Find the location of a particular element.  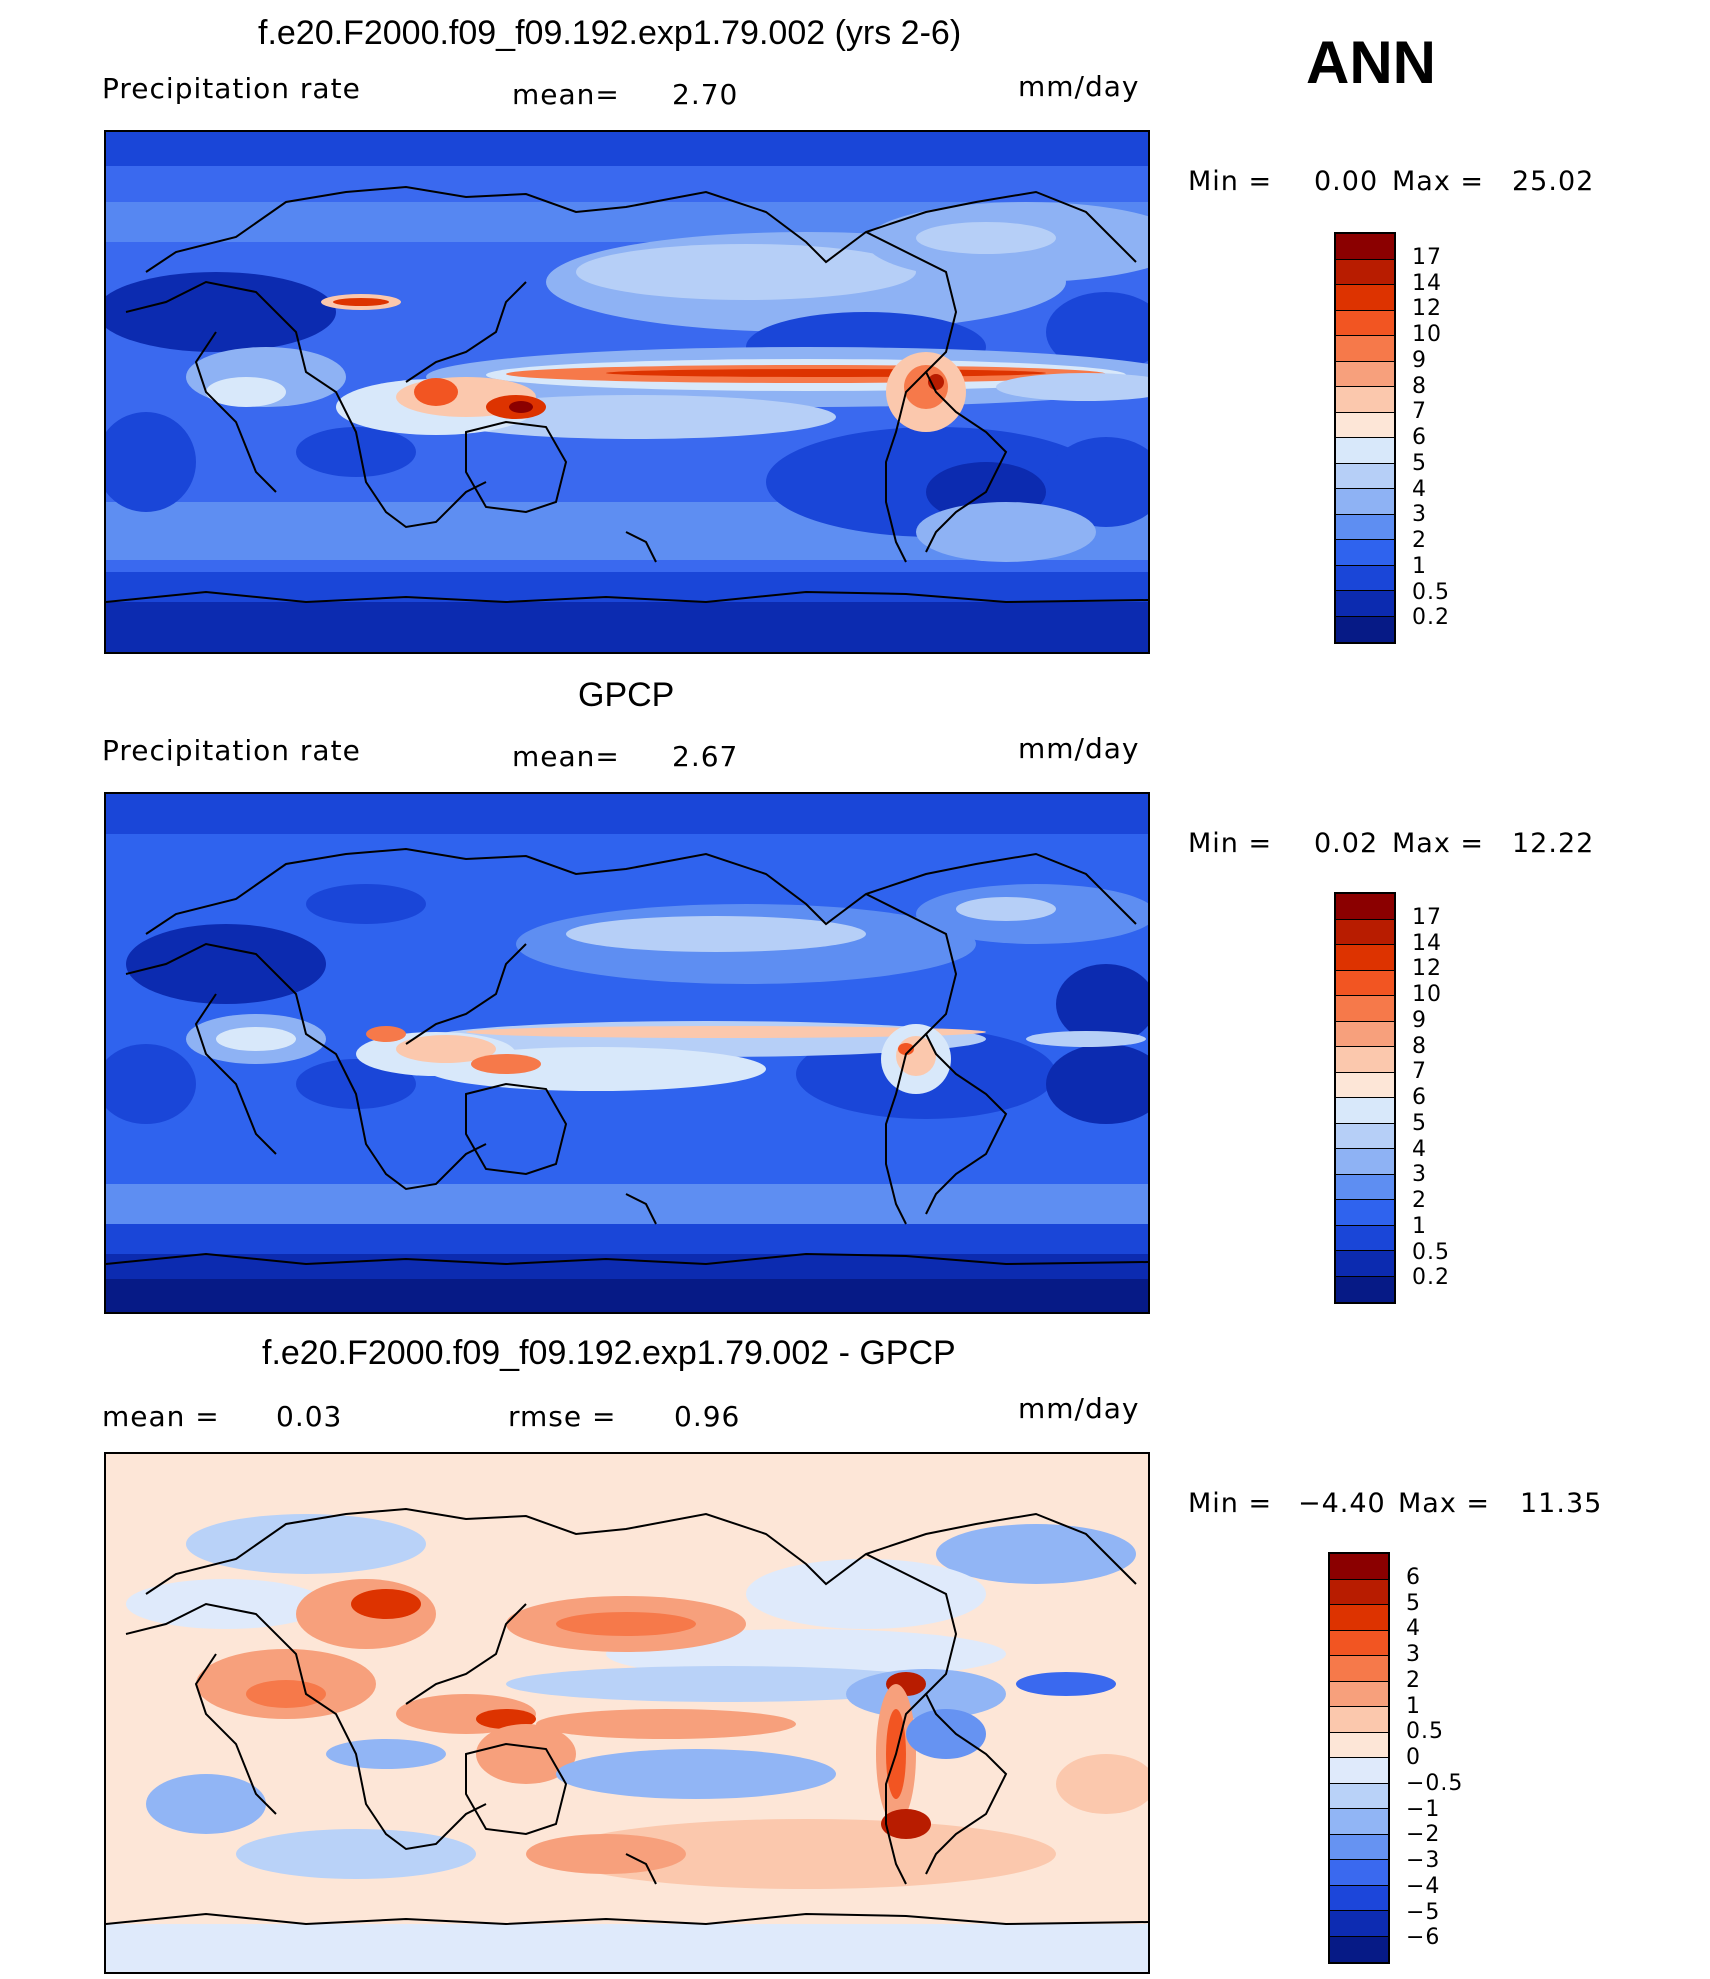

panel-model-colorbar is located at coordinates (1365, 438).